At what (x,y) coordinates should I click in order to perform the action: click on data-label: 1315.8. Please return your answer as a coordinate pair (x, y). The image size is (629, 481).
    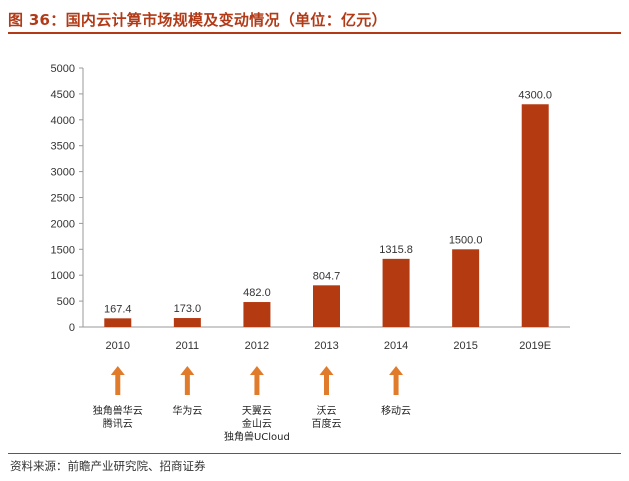
    Looking at the image, I should click on (396, 250).